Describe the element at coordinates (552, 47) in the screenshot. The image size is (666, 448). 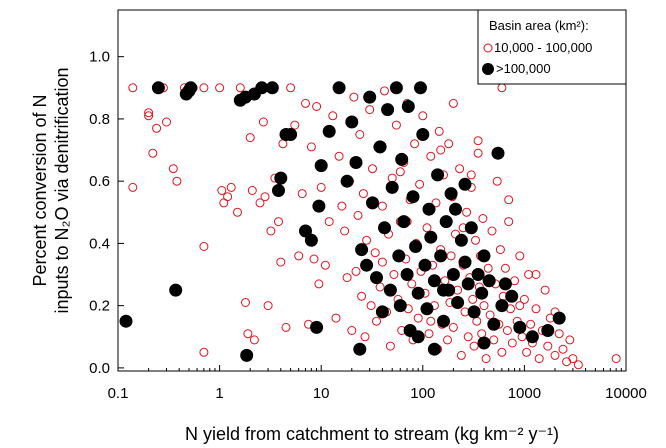
I see `legend-box` at that location.